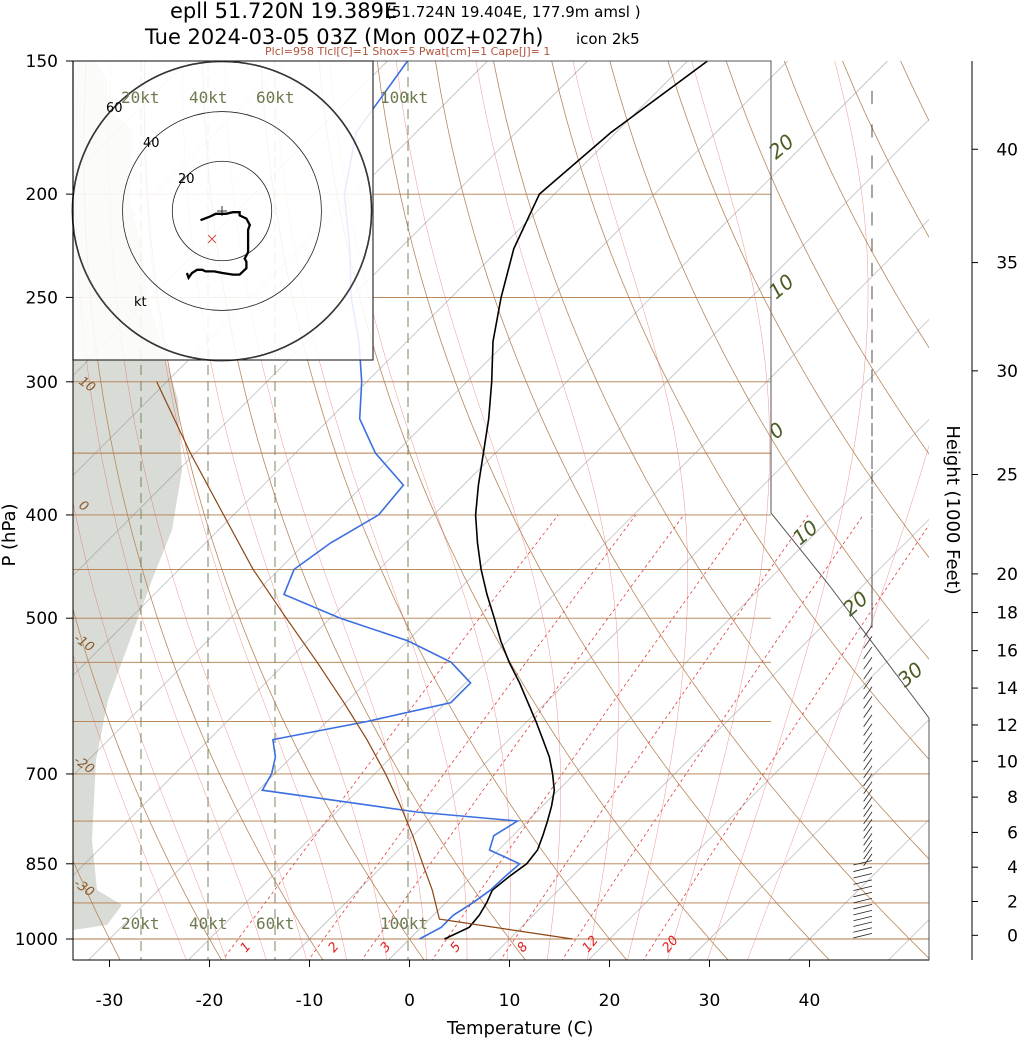 The width and height of the screenshot is (1026, 1040). Describe the element at coordinates (404, 923) in the screenshot. I see `speed-row-bottom-100: 100kt` at that location.